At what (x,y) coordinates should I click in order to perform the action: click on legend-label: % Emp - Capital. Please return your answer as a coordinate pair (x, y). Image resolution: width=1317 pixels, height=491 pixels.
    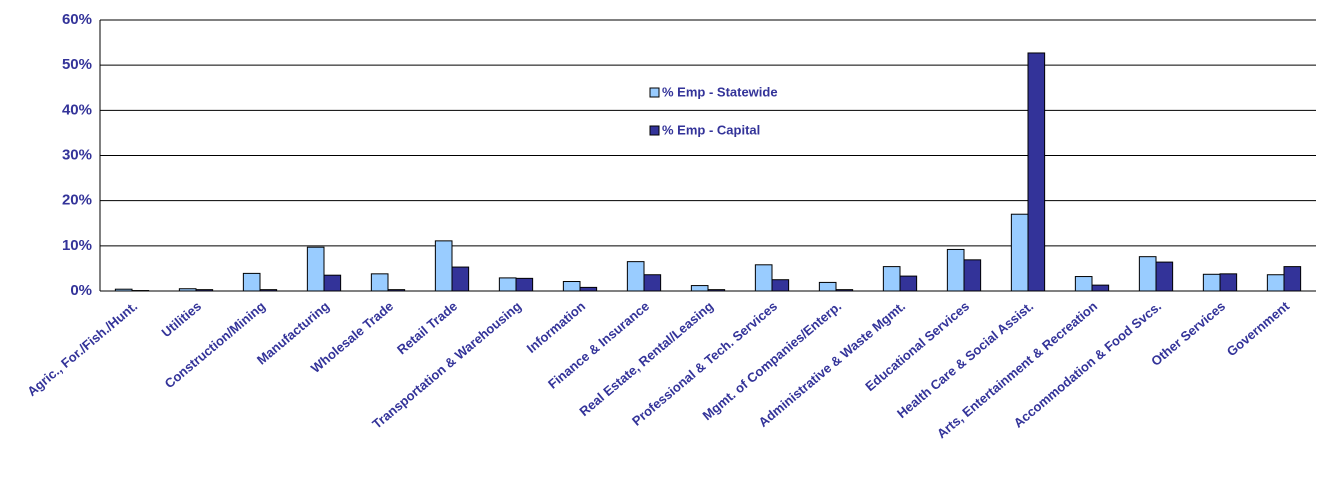
    Looking at the image, I should click on (711, 129).